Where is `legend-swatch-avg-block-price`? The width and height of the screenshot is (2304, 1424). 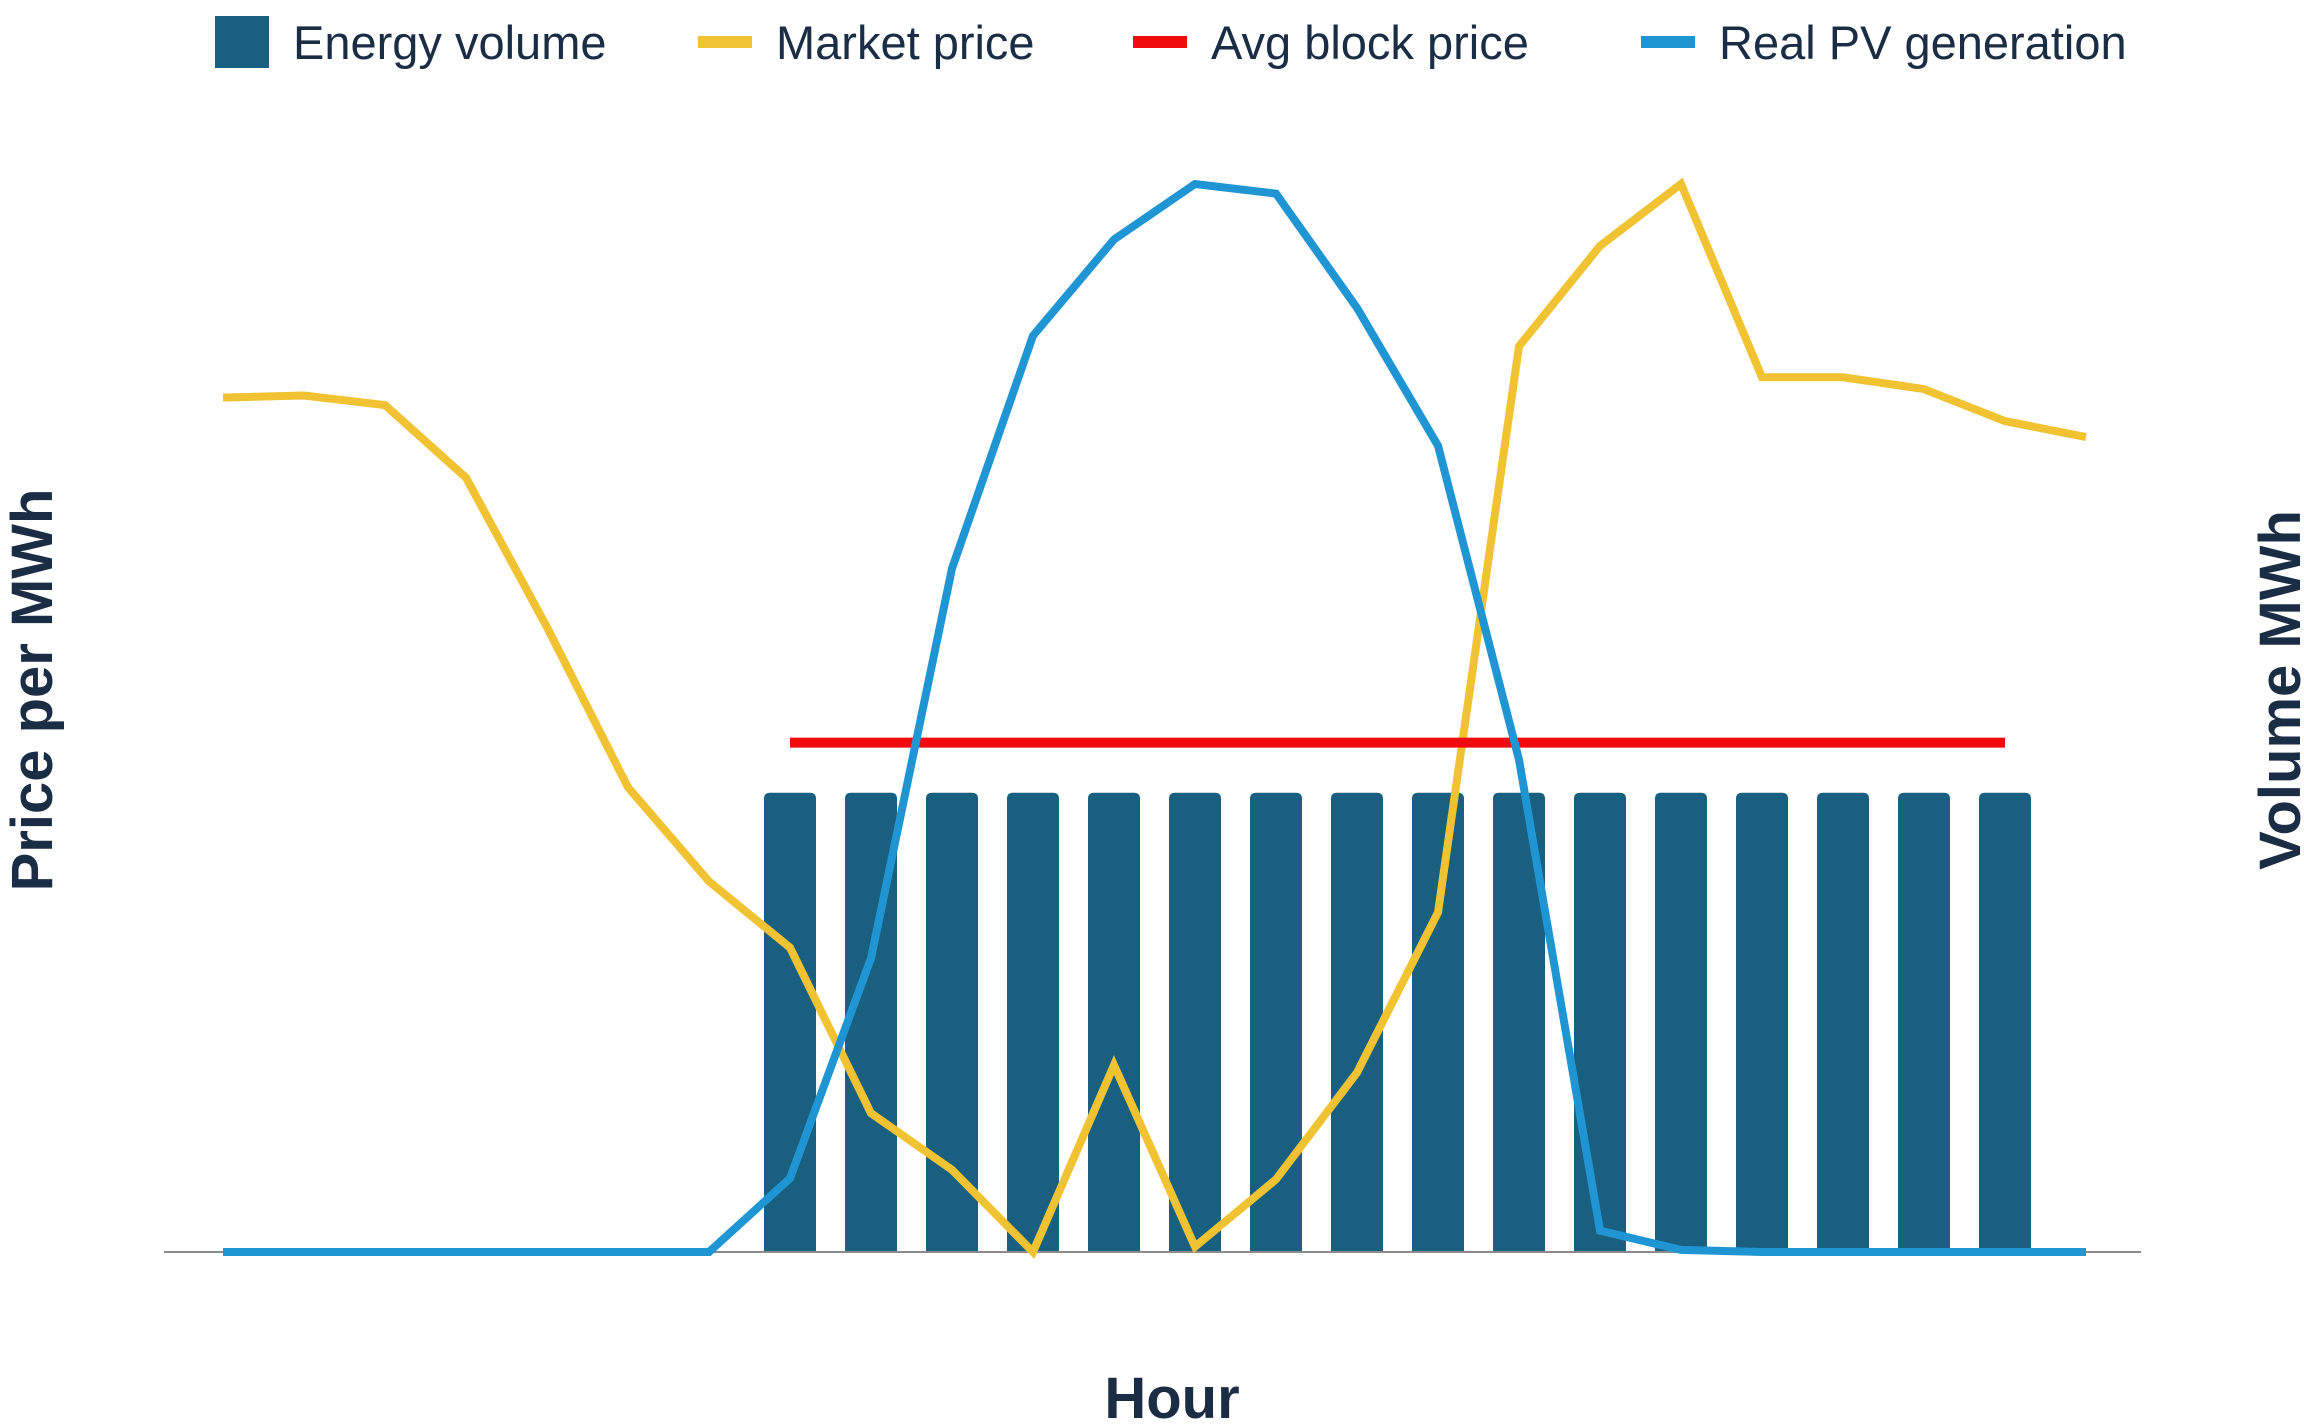 legend-swatch-avg-block-price is located at coordinates (1160, 42).